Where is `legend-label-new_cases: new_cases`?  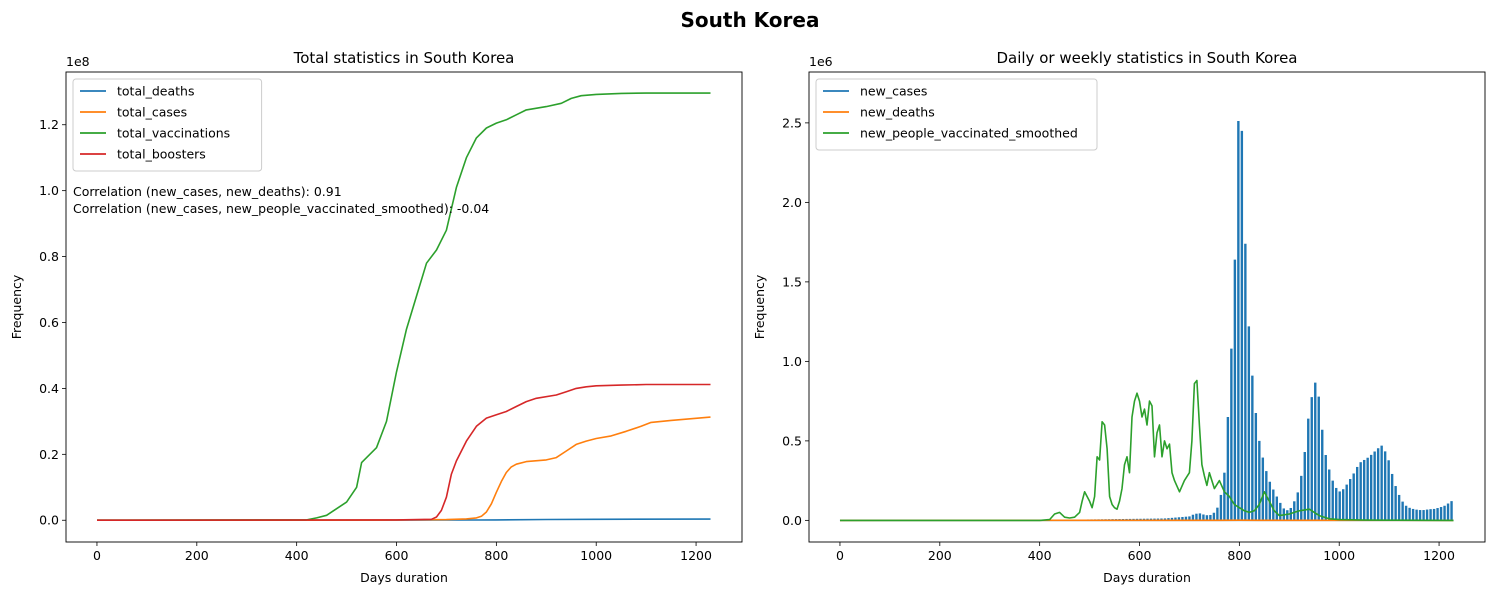 legend-label-new_cases: new_cases is located at coordinates (893, 91).